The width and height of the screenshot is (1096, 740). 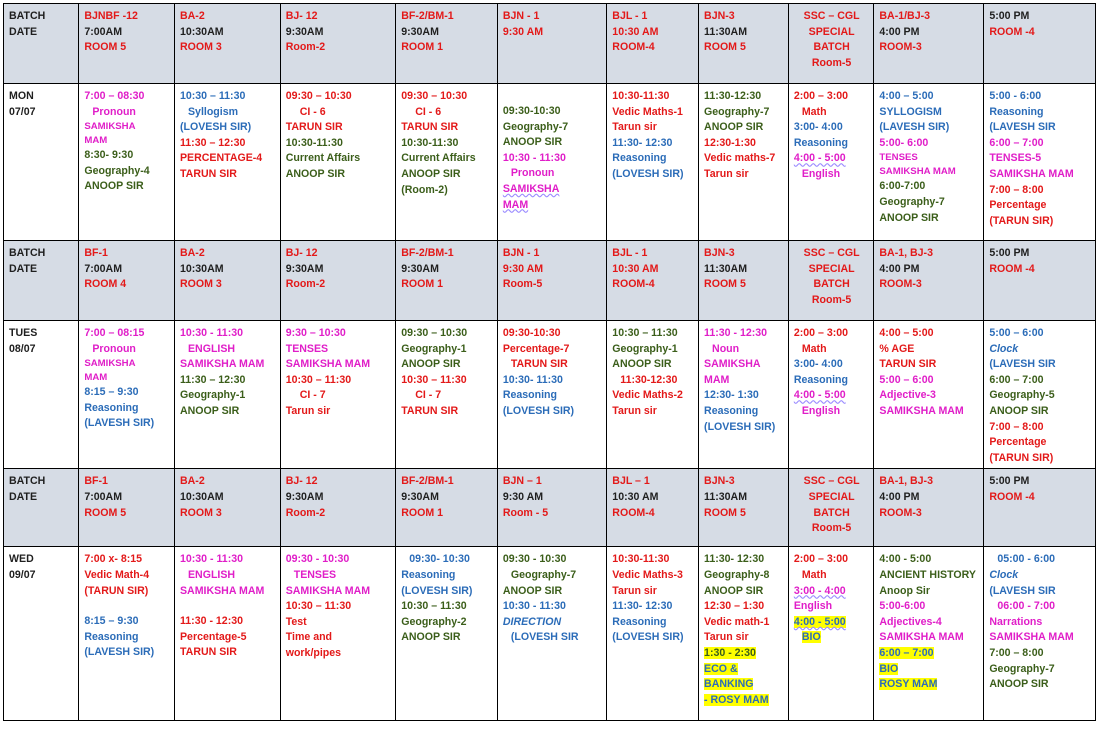 I want to click on batch-cell: 5:00 PM ROOM -4, so click(x=1039, y=43).